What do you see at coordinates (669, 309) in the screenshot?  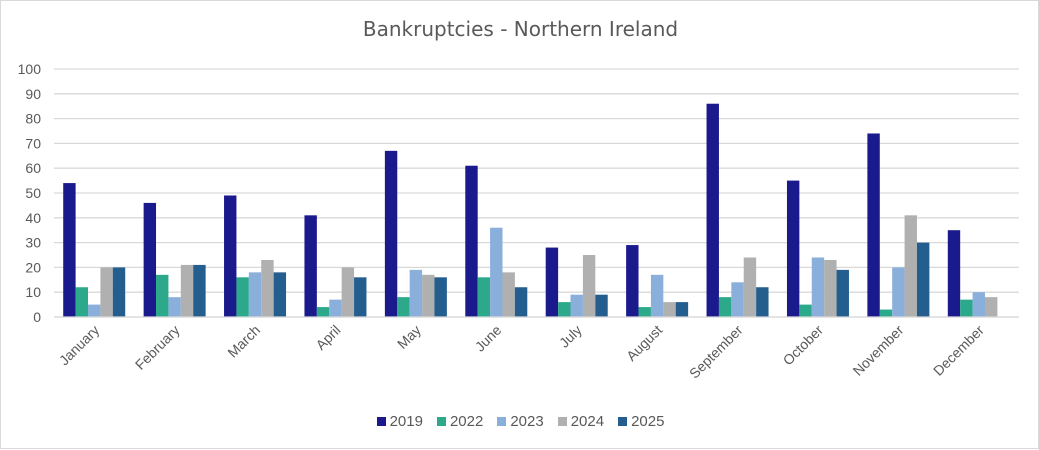 I see `bar-2024-august` at bounding box center [669, 309].